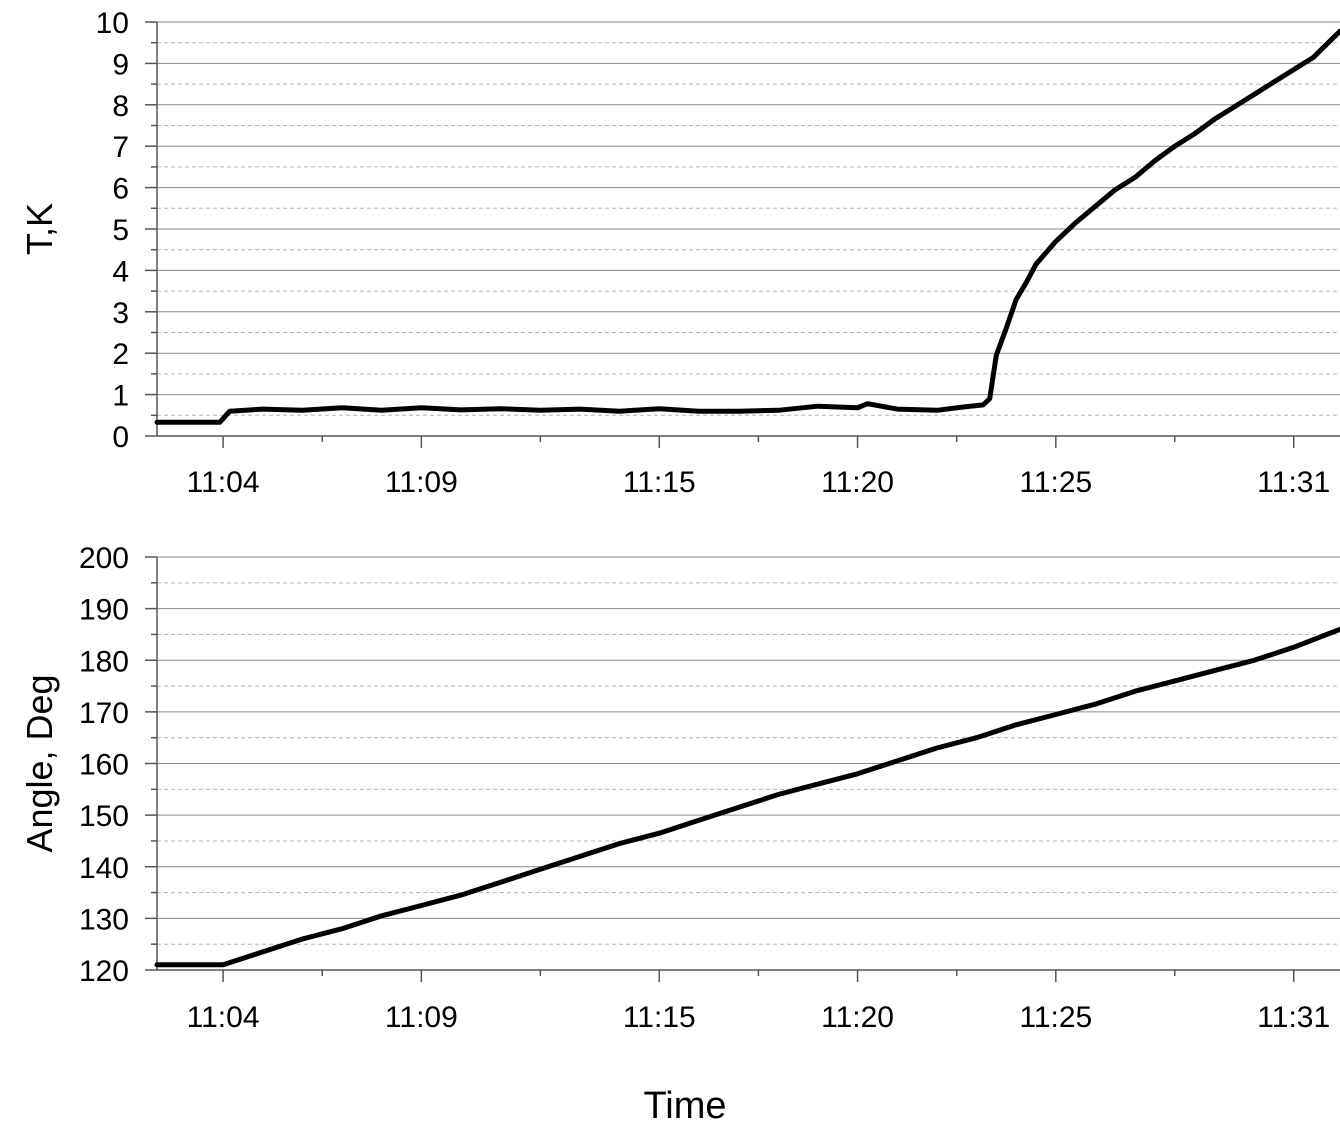 This screenshot has height=1127, width=1340. I want to click on y-tick-label: 7, so click(120, 147).